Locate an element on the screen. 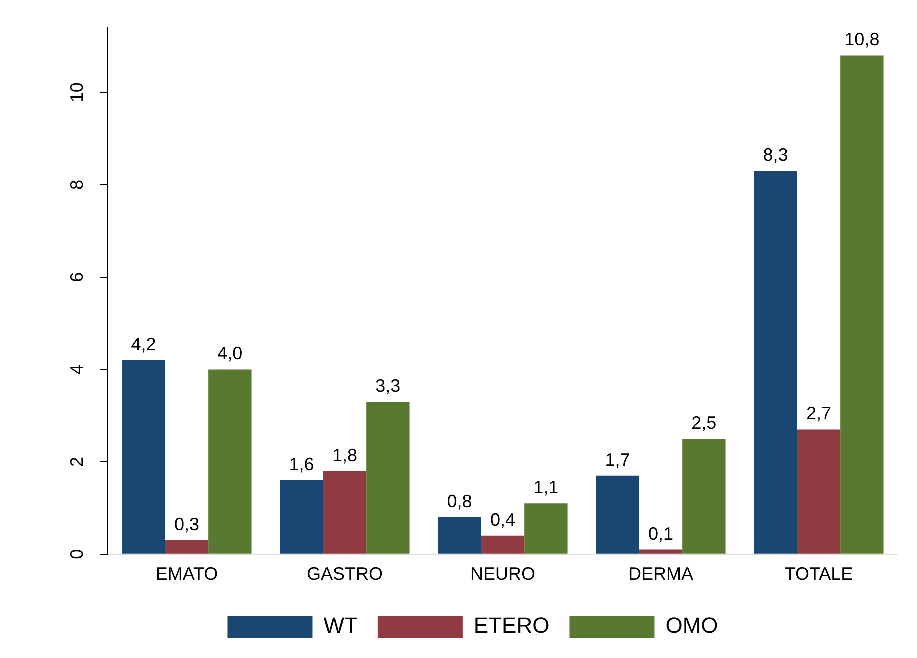 The height and width of the screenshot is (658, 917). data-label: 2,7 is located at coordinates (819, 414).